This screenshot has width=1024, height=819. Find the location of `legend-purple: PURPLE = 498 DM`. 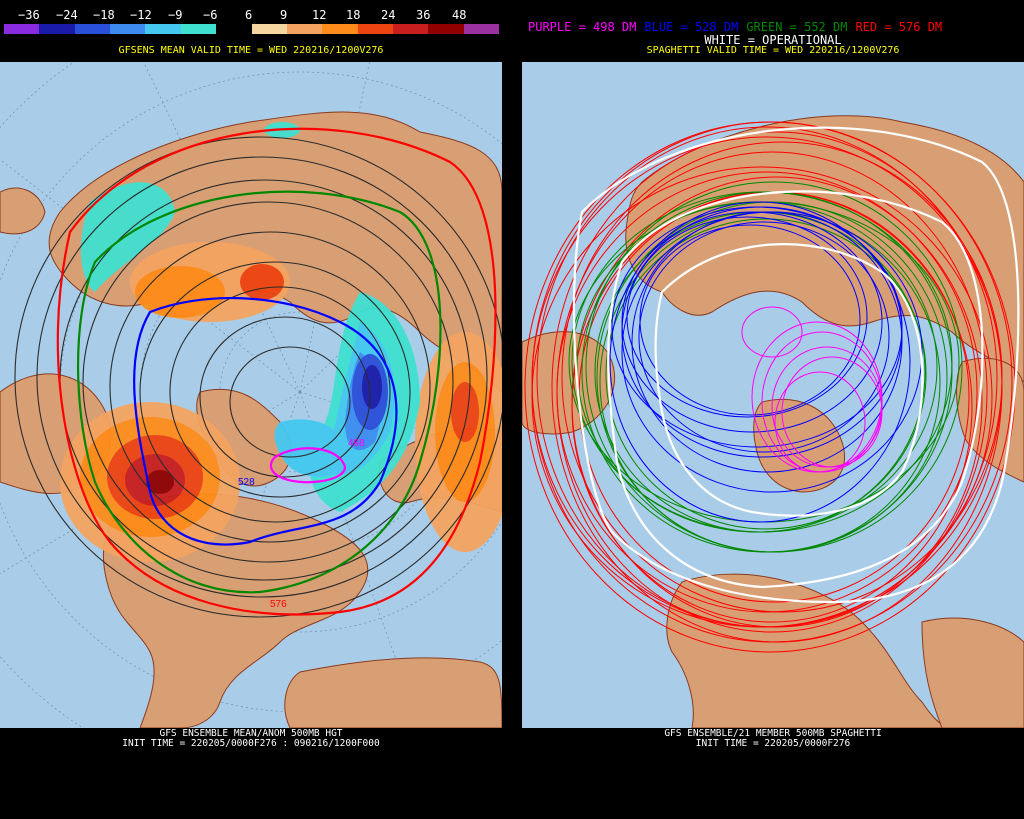

legend-purple: PURPLE = 498 DM is located at coordinates (582, 27).